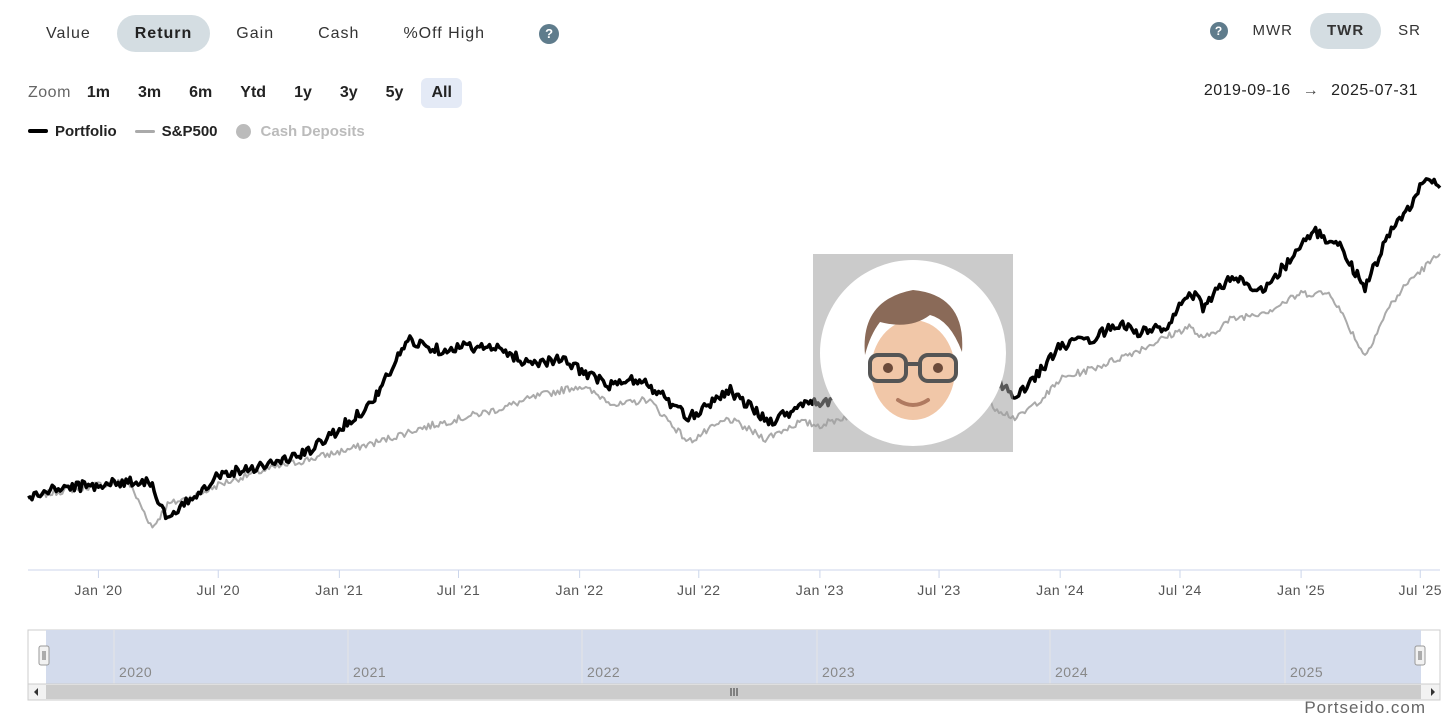 Image resolution: width=1456 pixels, height=724 pixels. What do you see at coordinates (1374, 90) in the screenshot?
I see `range-end-date: 2025-07-31` at bounding box center [1374, 90].